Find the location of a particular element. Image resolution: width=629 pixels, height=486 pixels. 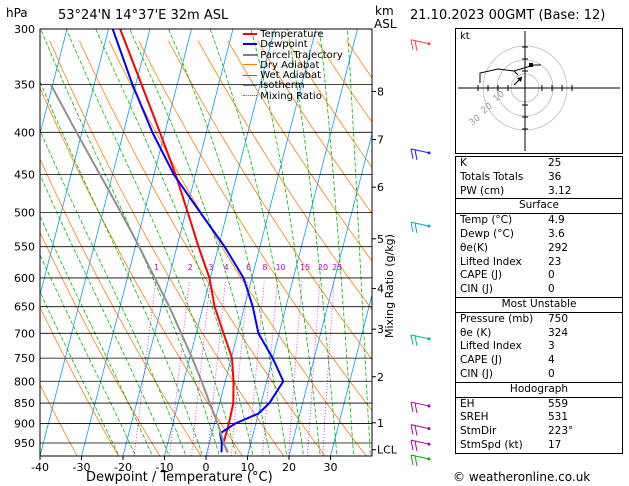

index-label: K is located at coordinates (463, 163).